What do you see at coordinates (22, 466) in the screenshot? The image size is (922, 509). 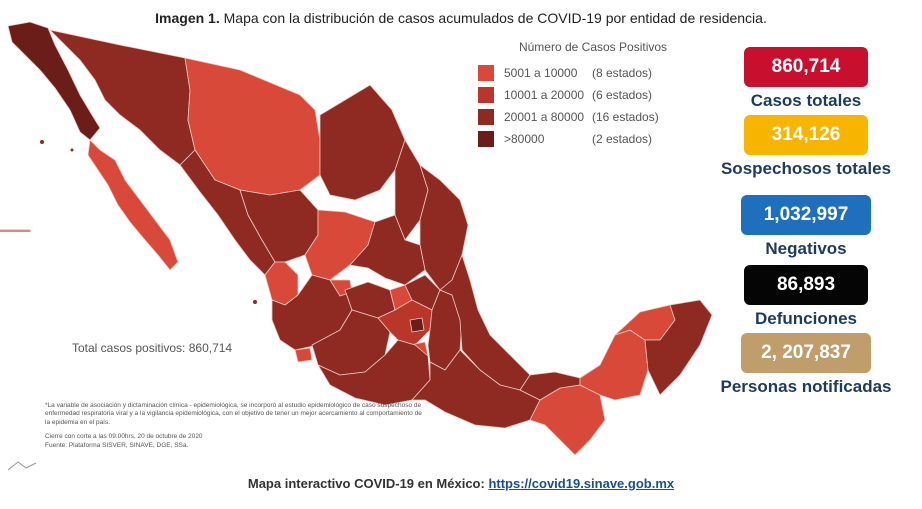 I see `north-arrow-icon` at bounding box center [22, 466].